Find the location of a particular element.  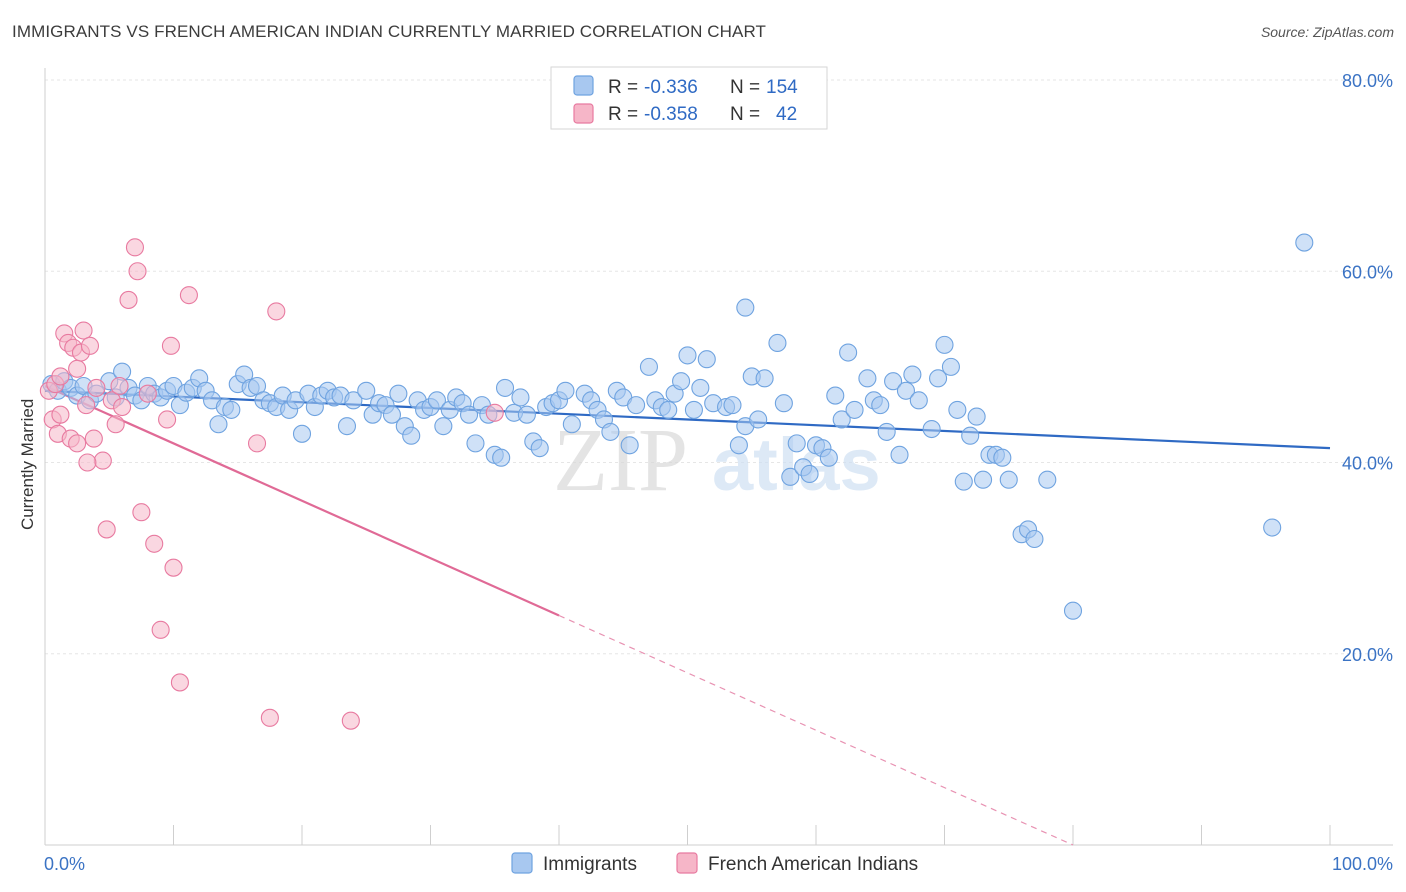

y-tick-label-80: 80.0% is located at coordinates (1367, 81).